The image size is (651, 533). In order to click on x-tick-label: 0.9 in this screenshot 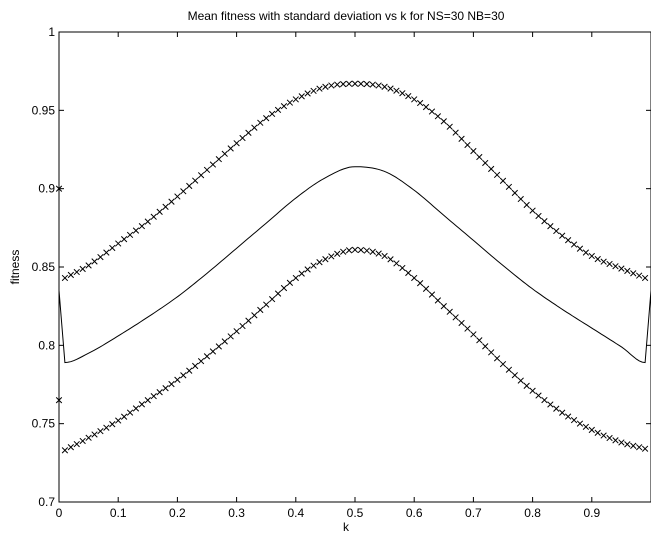, I will do `click(591, 513)`.